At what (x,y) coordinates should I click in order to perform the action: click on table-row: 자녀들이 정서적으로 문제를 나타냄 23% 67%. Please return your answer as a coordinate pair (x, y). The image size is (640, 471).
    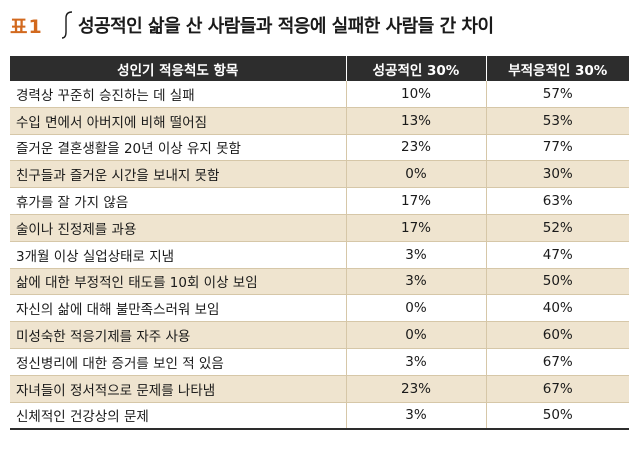
    Looking at the image, I should click on (319, 389).